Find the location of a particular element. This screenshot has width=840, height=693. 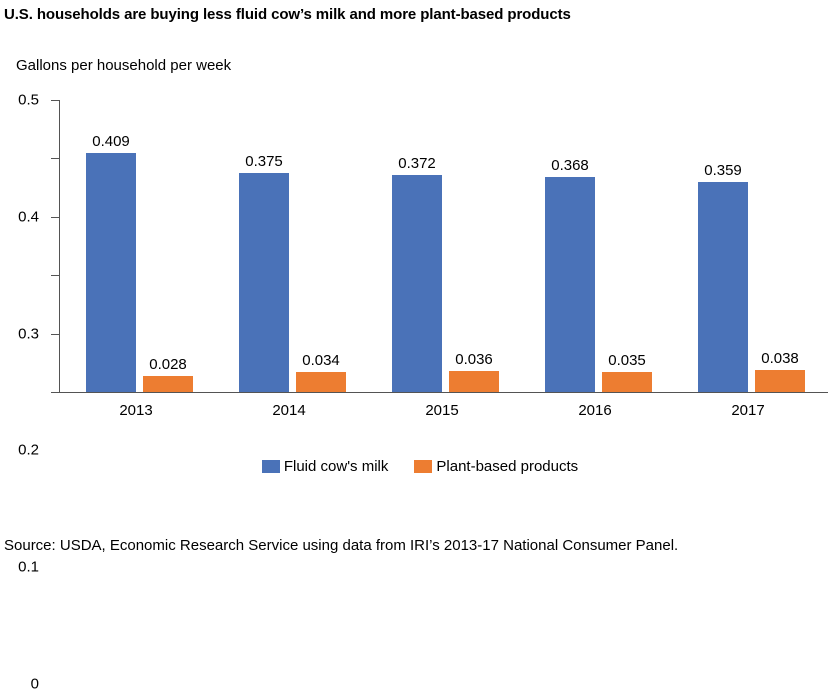

y-tick-label: 0.5 is located at coordinates (28, 100).